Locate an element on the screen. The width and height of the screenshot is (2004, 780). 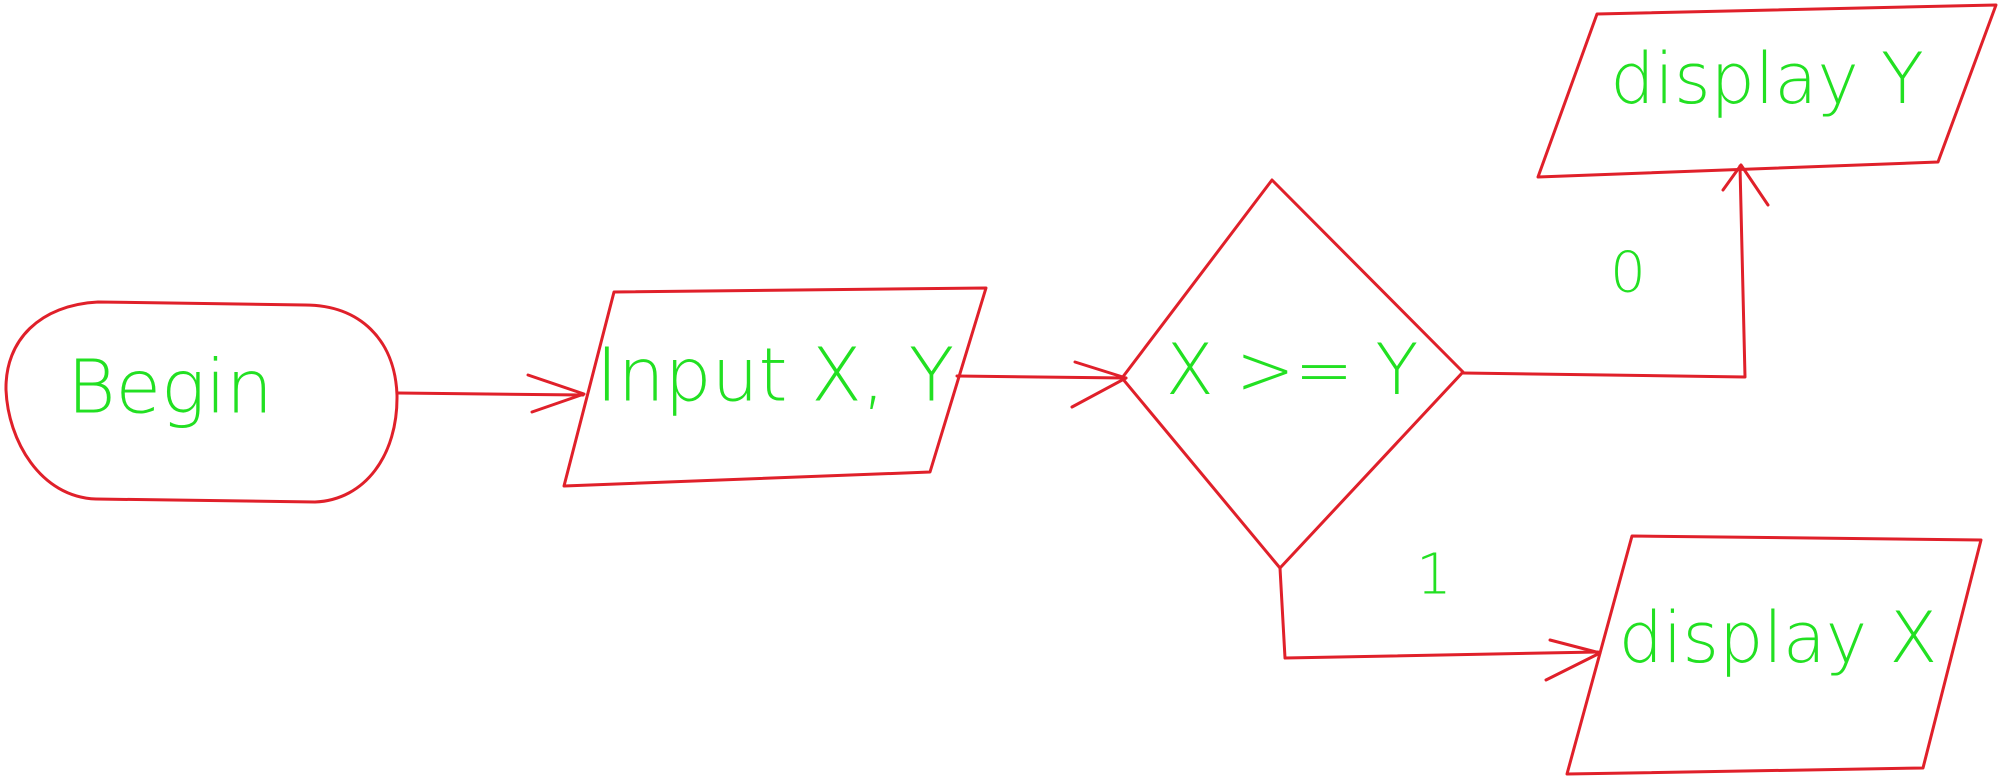
display-y-node: display Y is located at coordinates (1767, 91).